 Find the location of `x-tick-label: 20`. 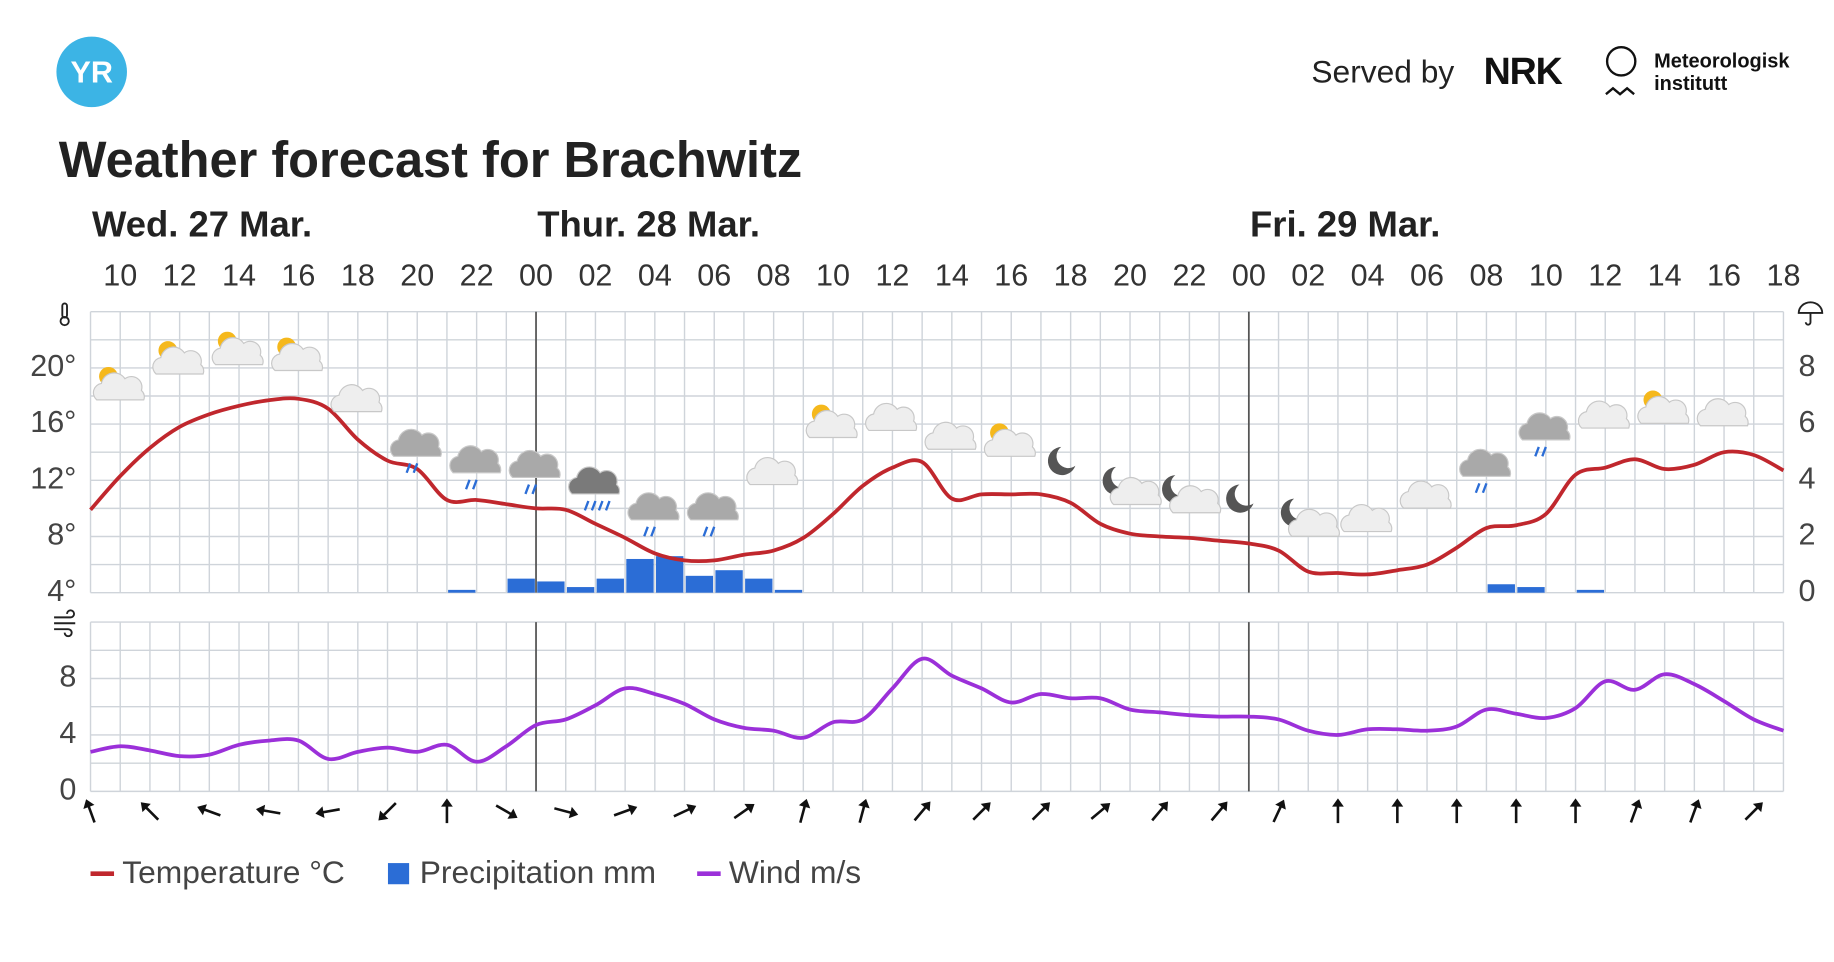

x-tick-label: 20 is located at coordinates (417, 276).